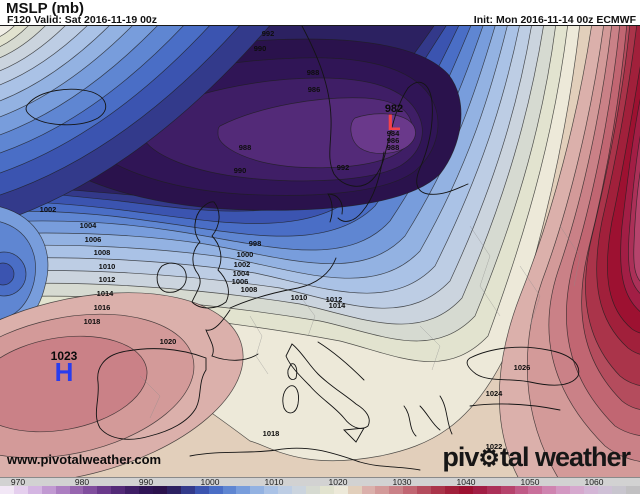 This screenshot has width=640, height=494. What do you see at coordinates (460, 457) in the screenshot?
I see `logo-text-piv: piv` at bounding box center [460, 457].